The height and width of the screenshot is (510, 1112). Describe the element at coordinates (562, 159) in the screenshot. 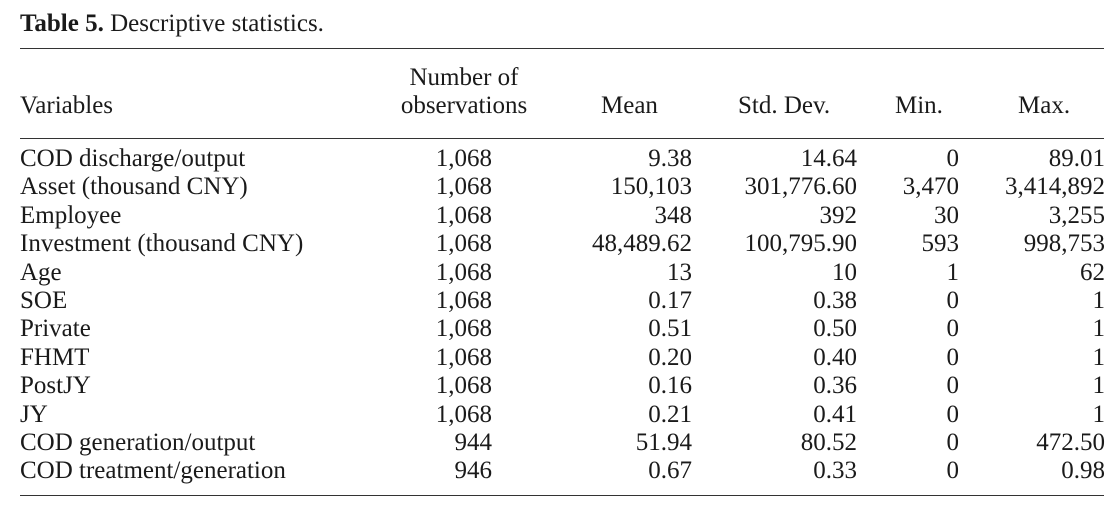

I see `table-row: COD discharge/output 1,068 9.38 14.64 0 89.01` at that location.